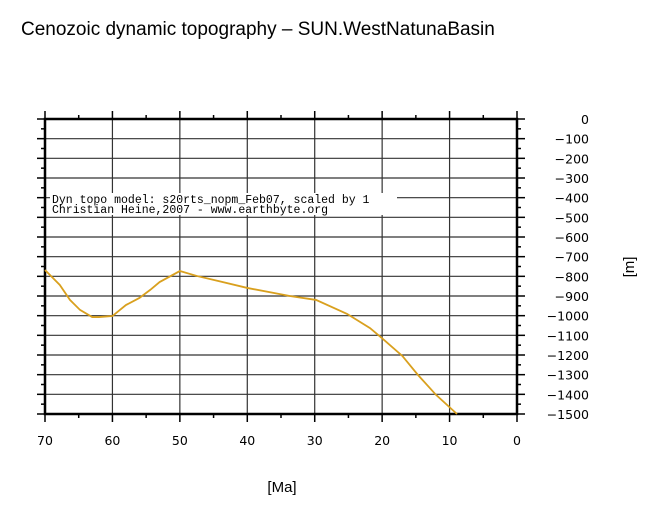  I want to click on x-tick-label: 20, so click(382, 440).